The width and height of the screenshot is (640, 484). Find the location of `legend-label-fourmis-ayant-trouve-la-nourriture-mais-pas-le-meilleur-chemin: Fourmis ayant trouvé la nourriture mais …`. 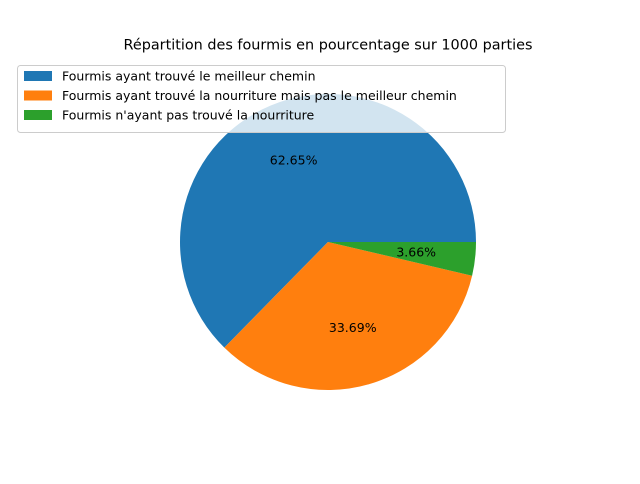

legend-label-fourmis-ayant-trouve-la-nourriture-mais-pas-le-meilleur-chemin: Fourmis ayant trouvé la nourriture mais … is located at coordinates (259, 95).